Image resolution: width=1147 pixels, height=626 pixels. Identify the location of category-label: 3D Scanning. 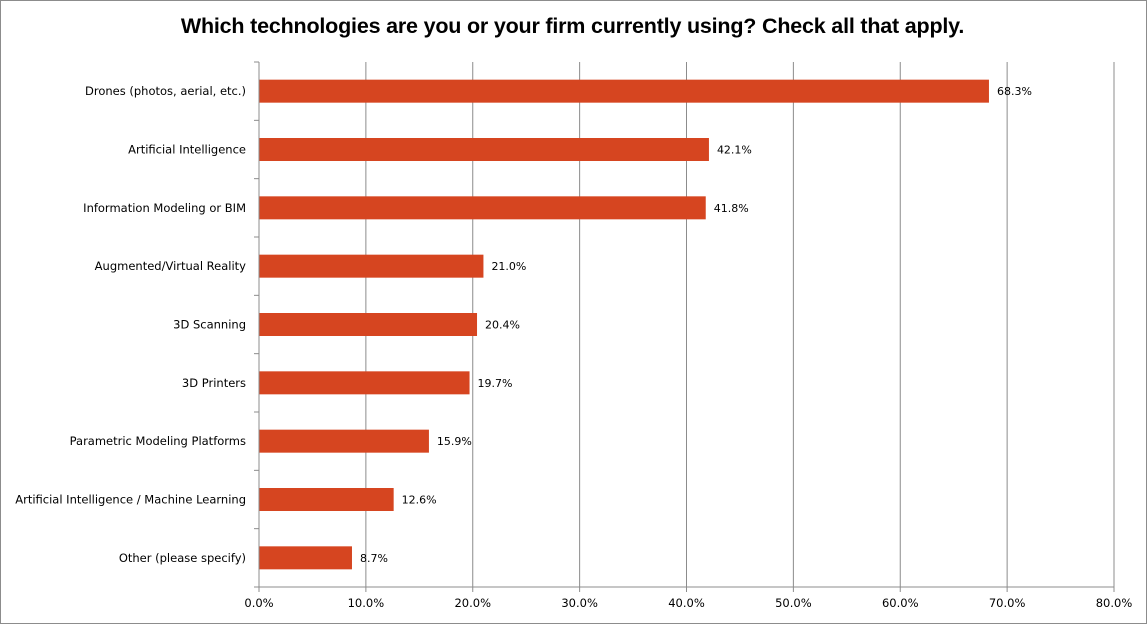
(209, 325).